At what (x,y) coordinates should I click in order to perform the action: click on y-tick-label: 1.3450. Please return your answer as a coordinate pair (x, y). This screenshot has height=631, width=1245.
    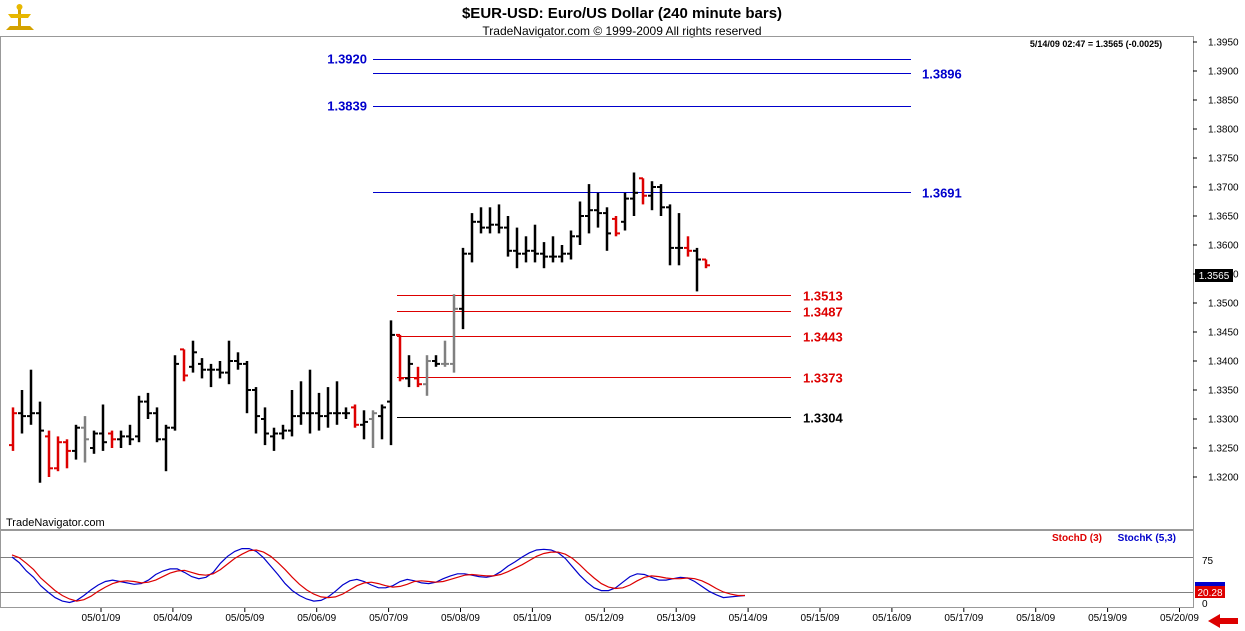
    Looking at the image, I should click on (1223, 333).